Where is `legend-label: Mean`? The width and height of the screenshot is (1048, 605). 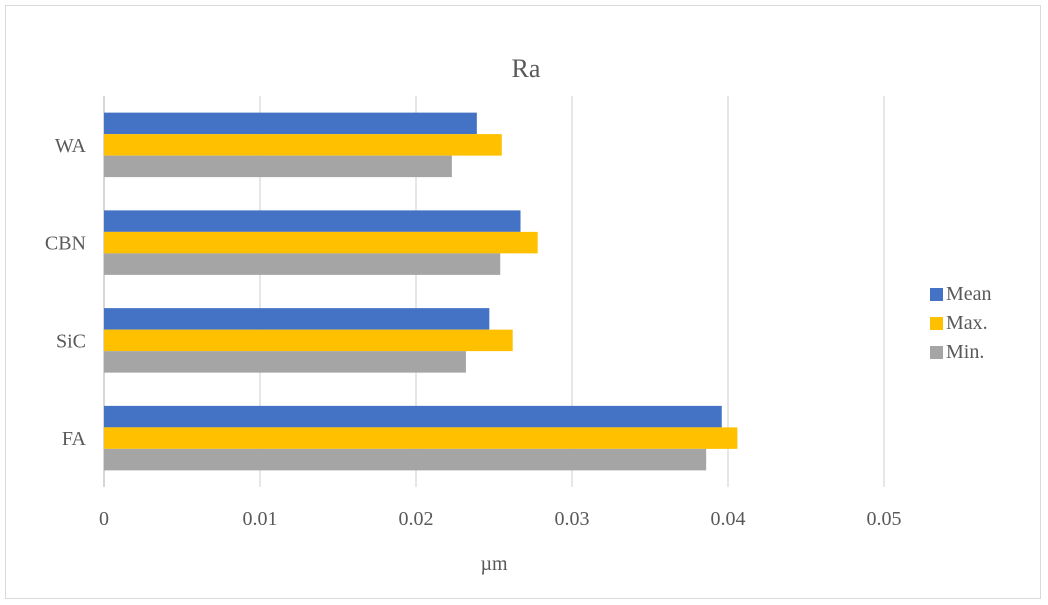 legend-label: Mean is located at coordinates (969, 294).